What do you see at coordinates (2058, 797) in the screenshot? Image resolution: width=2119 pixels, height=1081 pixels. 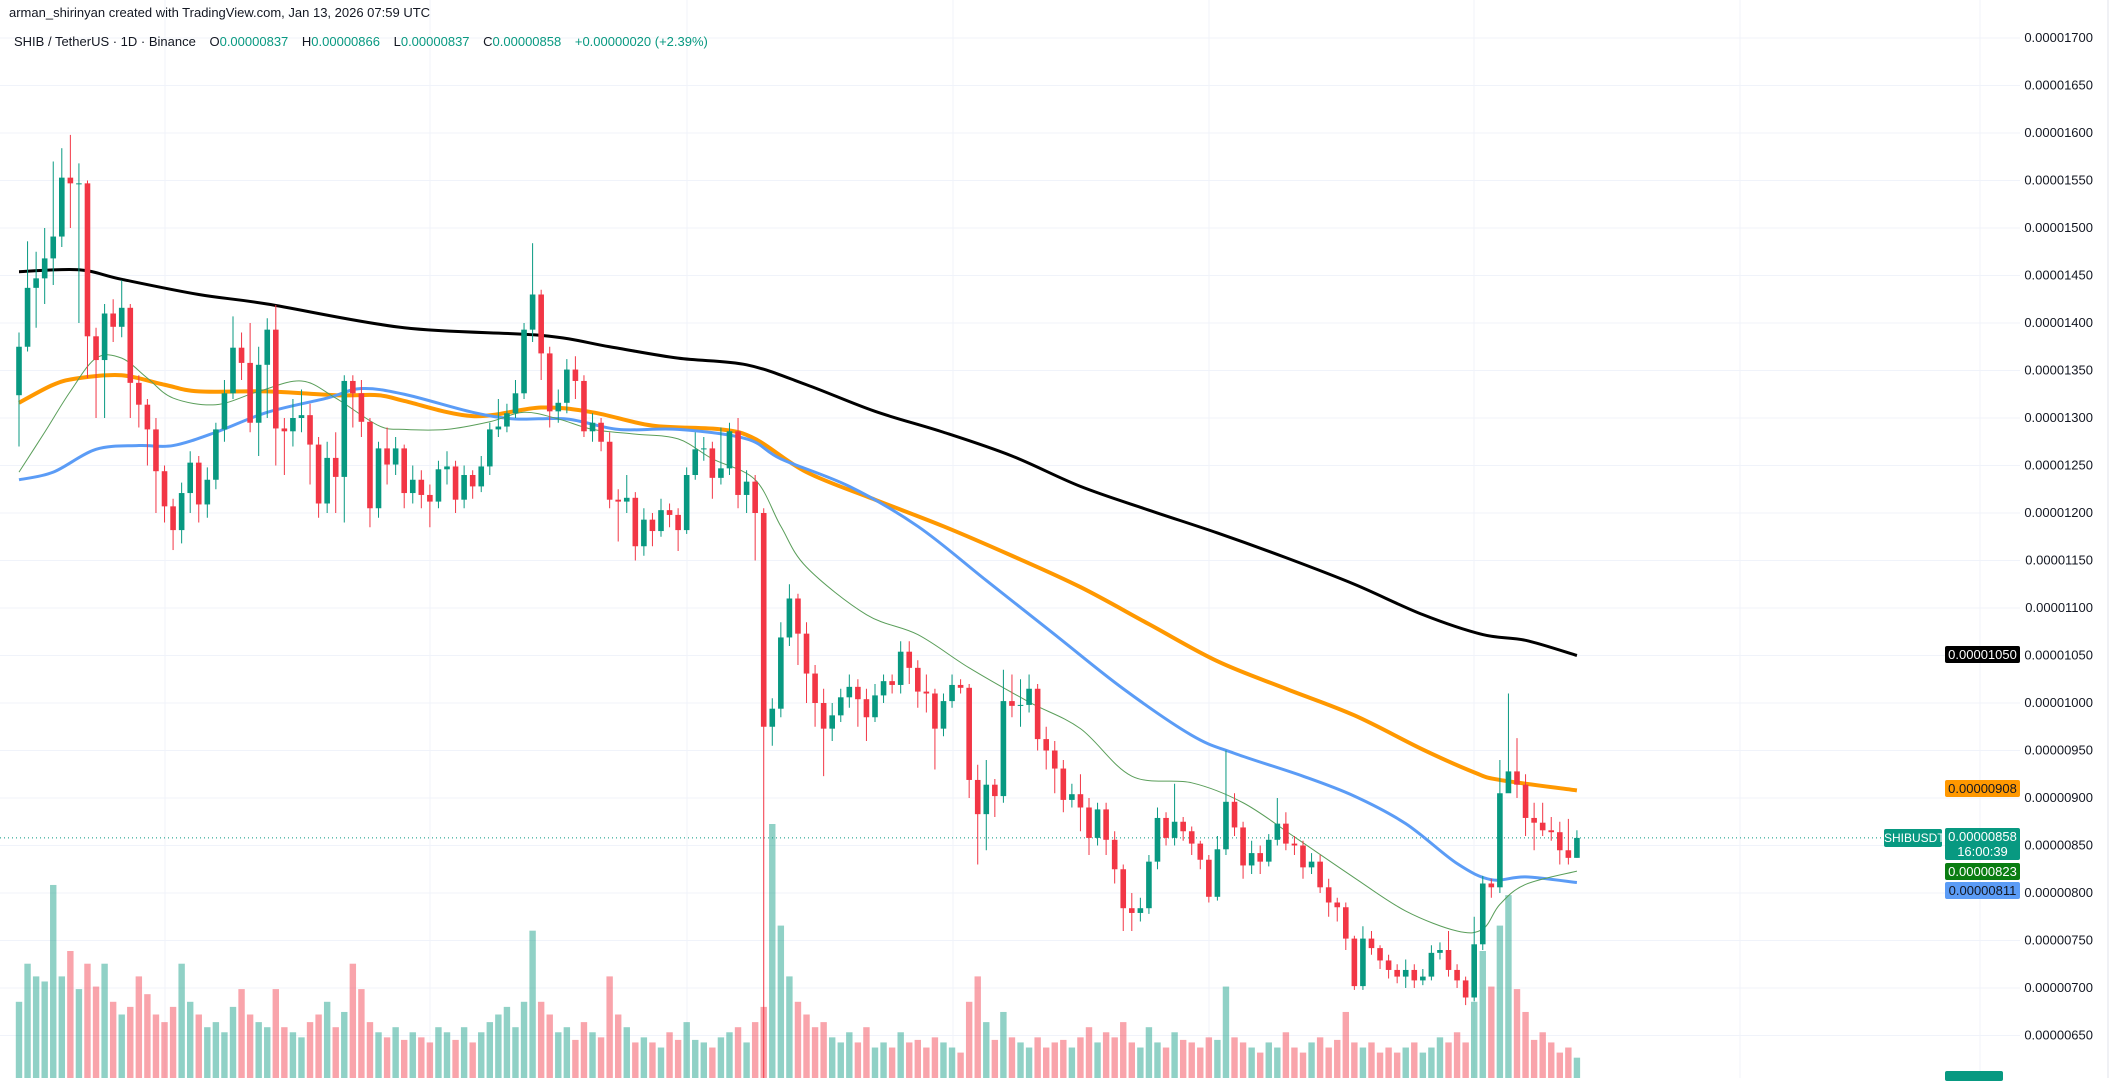 I see `price-axis-label: 0.00000900` at bounding box center [2058, 797].